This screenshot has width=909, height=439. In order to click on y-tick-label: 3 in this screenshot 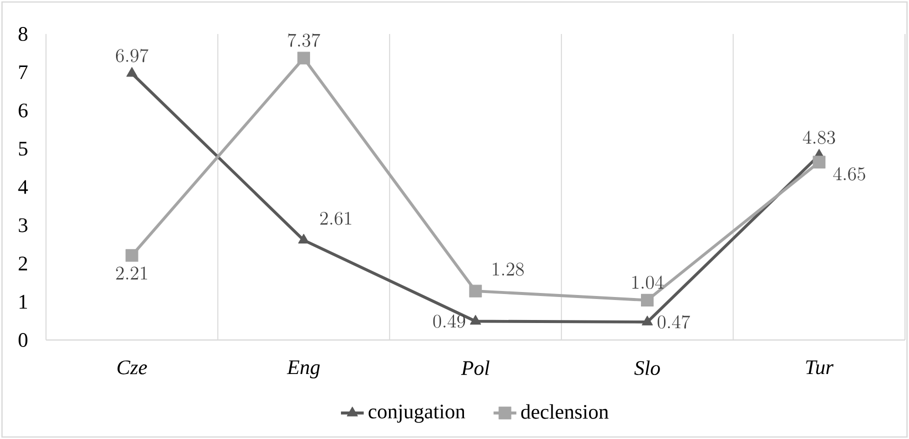, I will do `click(23, 225)`.